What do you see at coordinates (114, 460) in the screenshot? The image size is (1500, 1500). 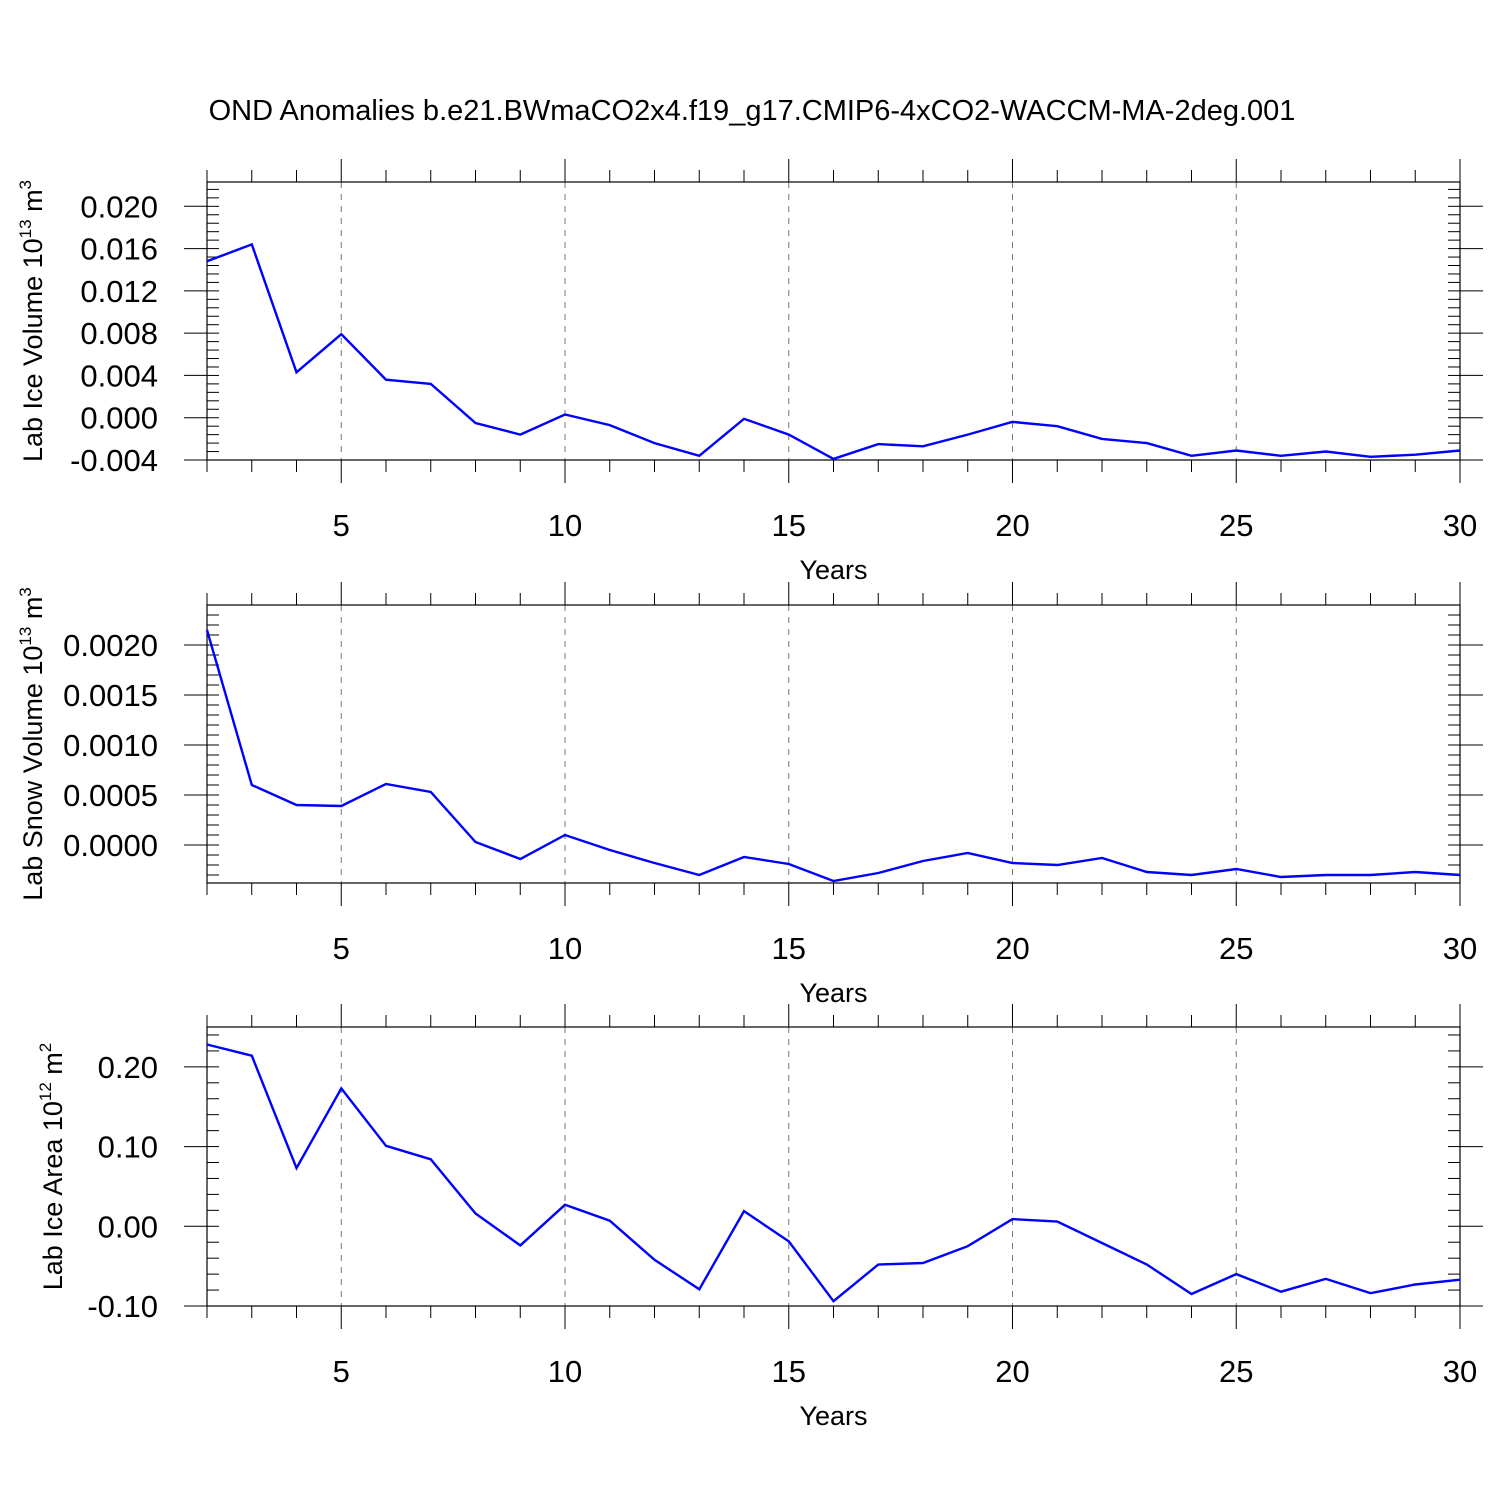 I see `y-tick-label: -0.004` at bounding box center [114, 460].